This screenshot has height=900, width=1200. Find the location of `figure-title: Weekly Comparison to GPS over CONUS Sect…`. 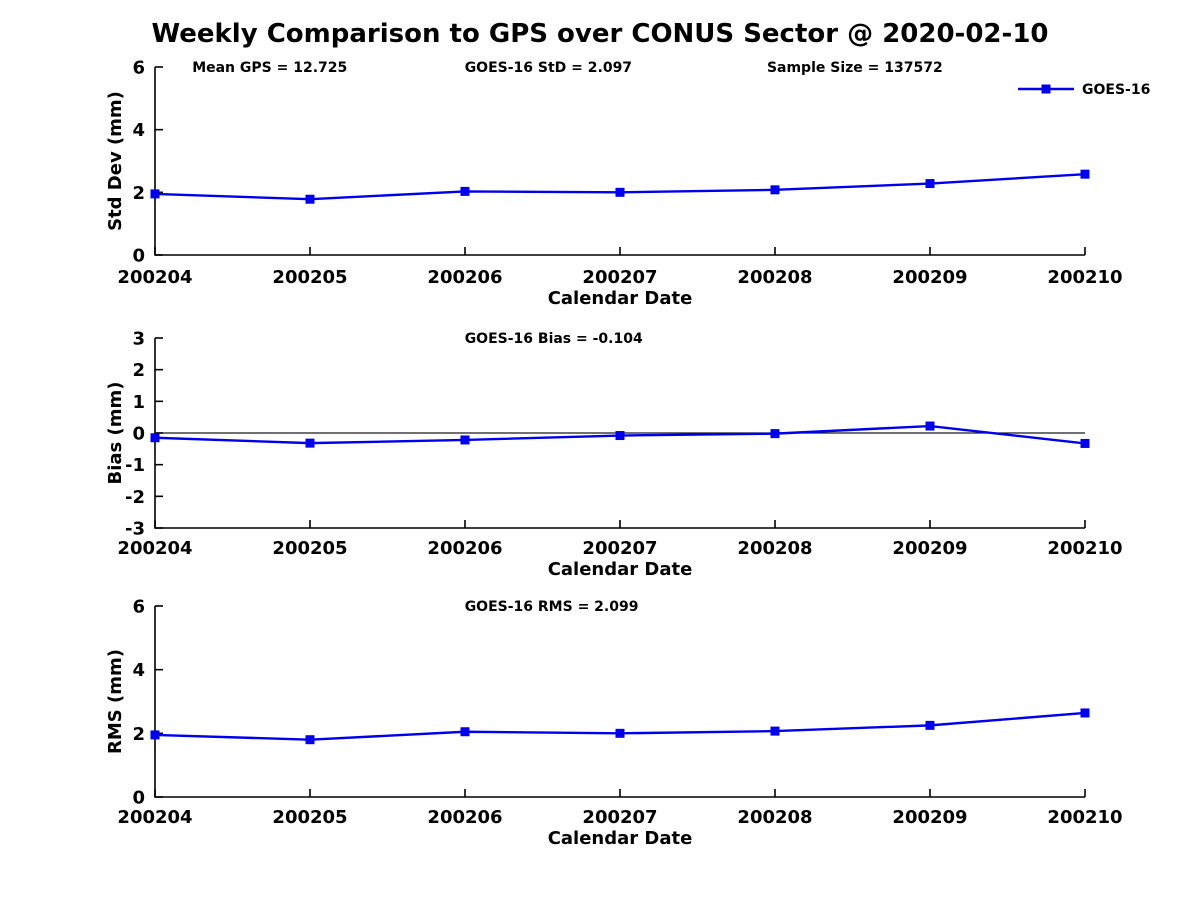

figure-title: Weekly Comparison to GPS over CONUS Sect… is located at coordinates (600, 34).